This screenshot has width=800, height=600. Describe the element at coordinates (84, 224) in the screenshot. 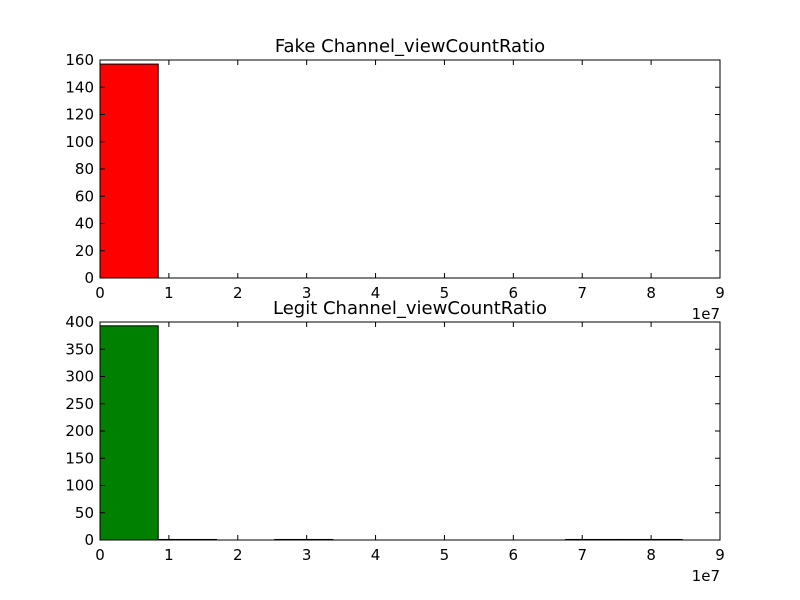

I see `fake-y-tick-label-2: 40` at that location.